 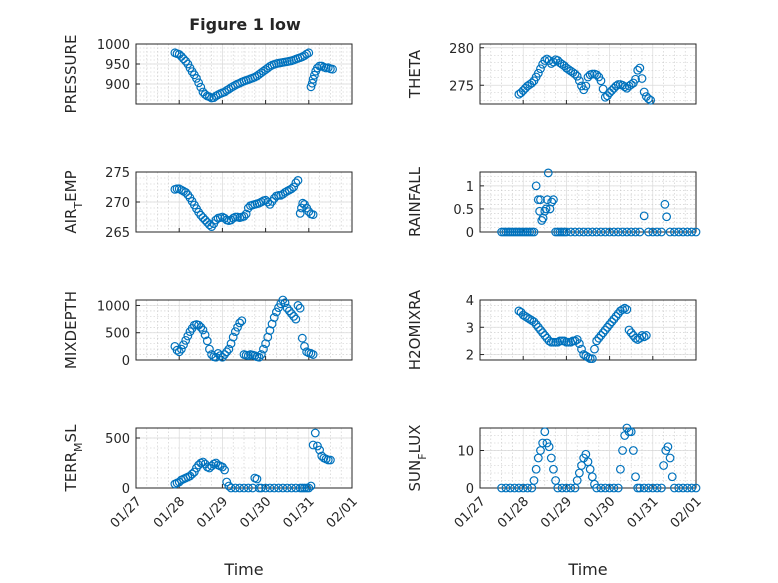 What do you see at coordinates (117, 65) in the screenshot?
I see `y-tick-label: 950` at bounding box center [117, 65].